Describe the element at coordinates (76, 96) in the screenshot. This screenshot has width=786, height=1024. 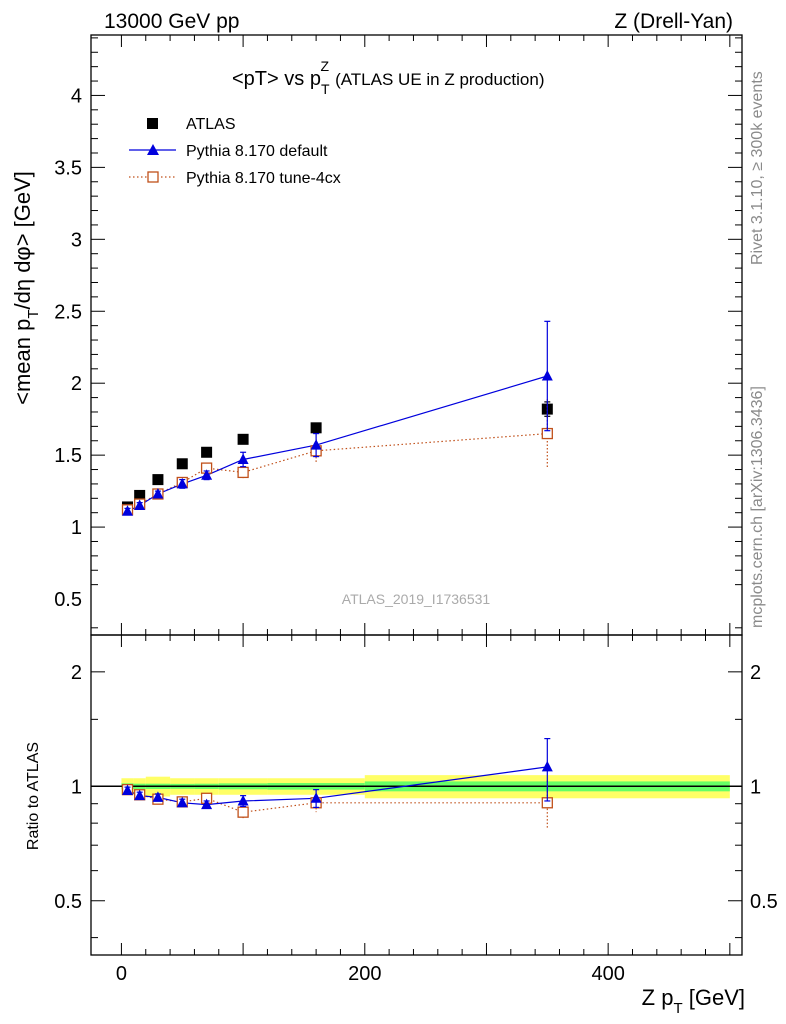
I see `y-tick-label: 4` at that location.